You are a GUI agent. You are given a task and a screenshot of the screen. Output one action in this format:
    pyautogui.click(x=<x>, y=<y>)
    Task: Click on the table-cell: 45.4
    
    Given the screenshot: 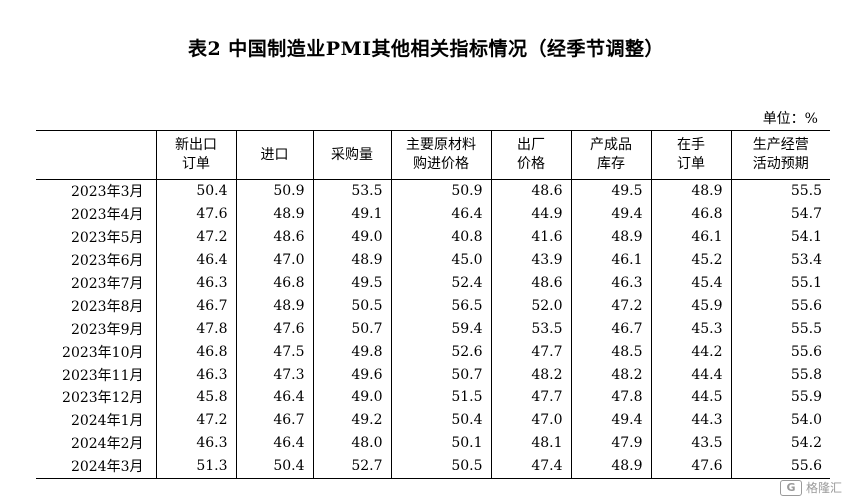 What is the action you would take?
    pyautogui.click(x=690, y=283)
    